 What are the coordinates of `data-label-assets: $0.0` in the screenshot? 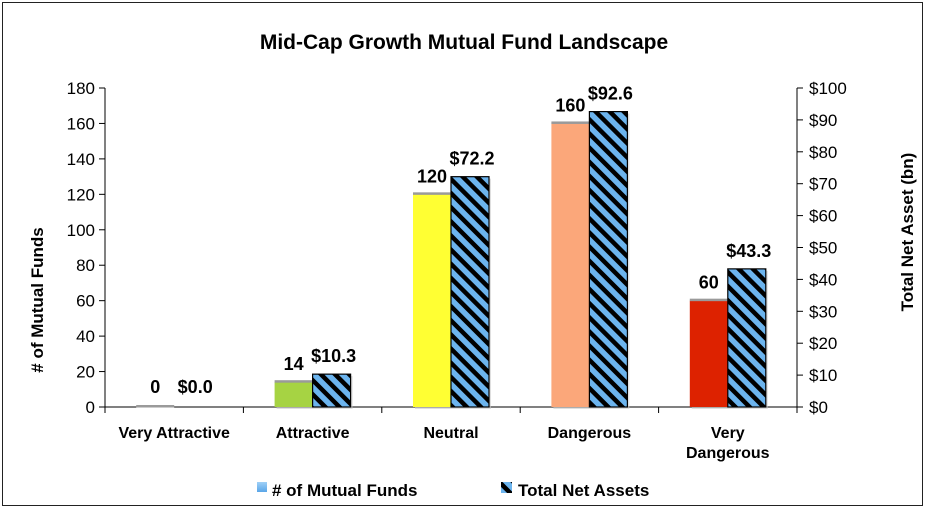 It's located at (195, 387).